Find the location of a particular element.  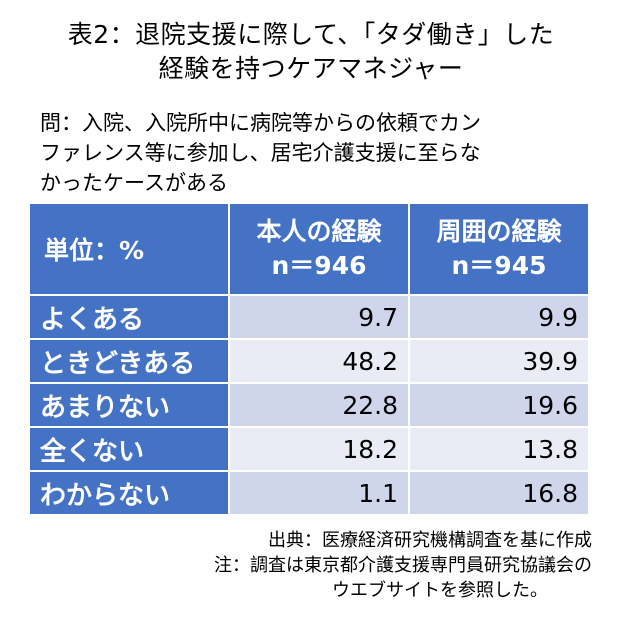

value-others: 16.8 is located at coordinates (499, 493).